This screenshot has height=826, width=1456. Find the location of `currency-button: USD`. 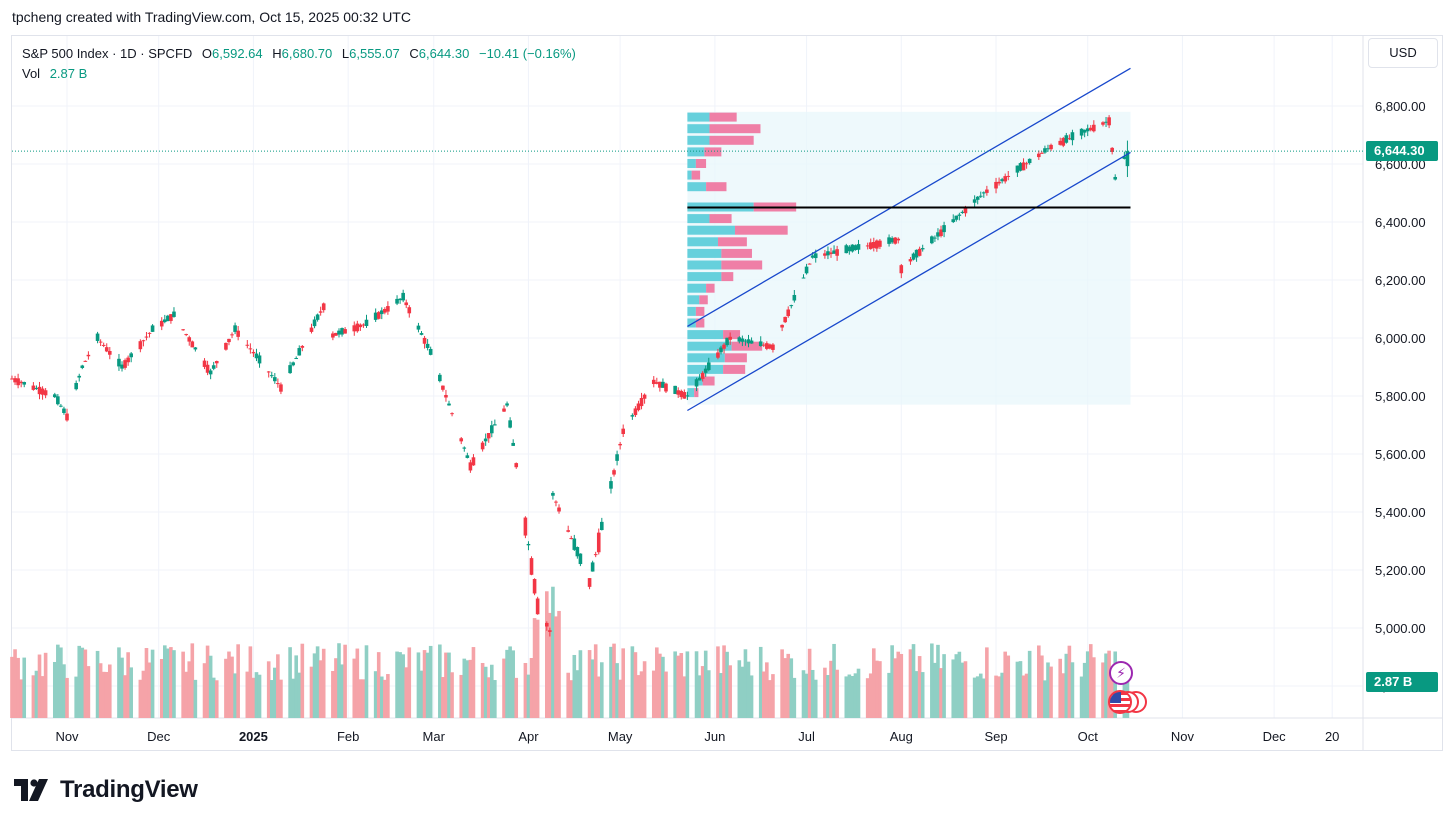

currency-button: USD is located at coordinates (1403, 53).